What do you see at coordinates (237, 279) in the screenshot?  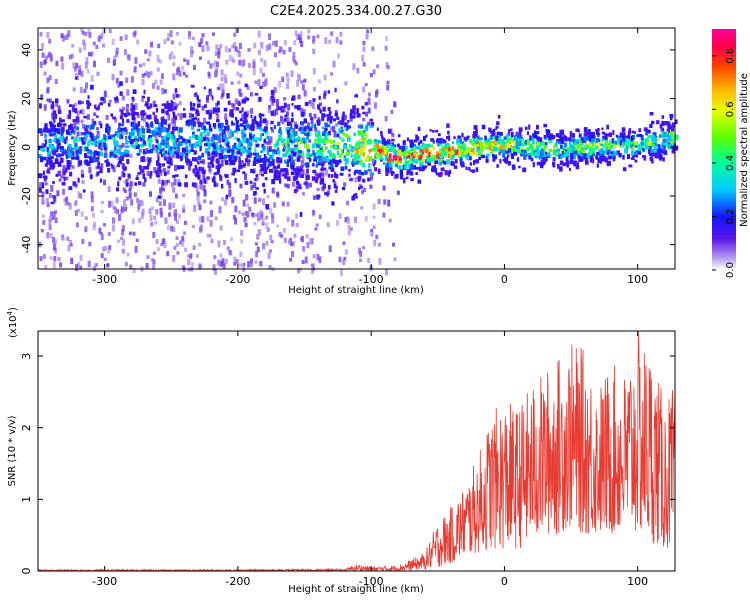 I see `spectrogram-x-tick-label: -200` at bounding box center [237, 279].